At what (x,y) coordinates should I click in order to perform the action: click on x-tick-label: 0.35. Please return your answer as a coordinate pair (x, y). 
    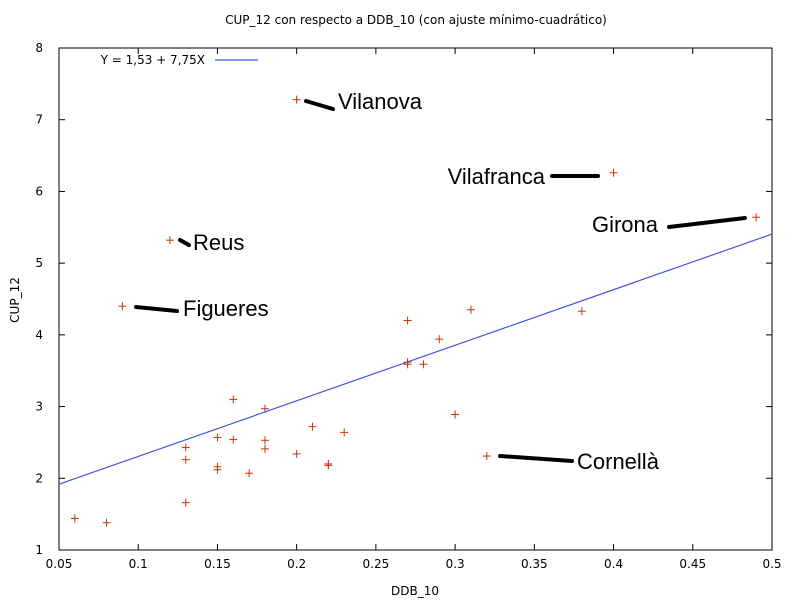
    Looking at the image, I should click on (534, 564).